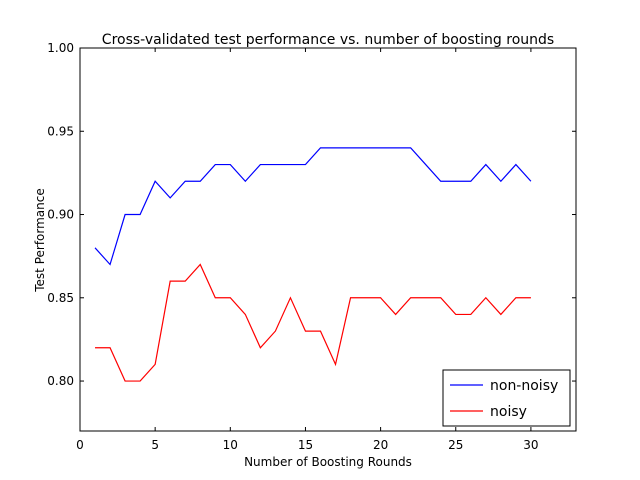 Image resolution: width=640 pixels, height=480 pixels. Describe the element at coordinates (455, 445) in the screenshot. I see `x-tick-label: 25` at that location.